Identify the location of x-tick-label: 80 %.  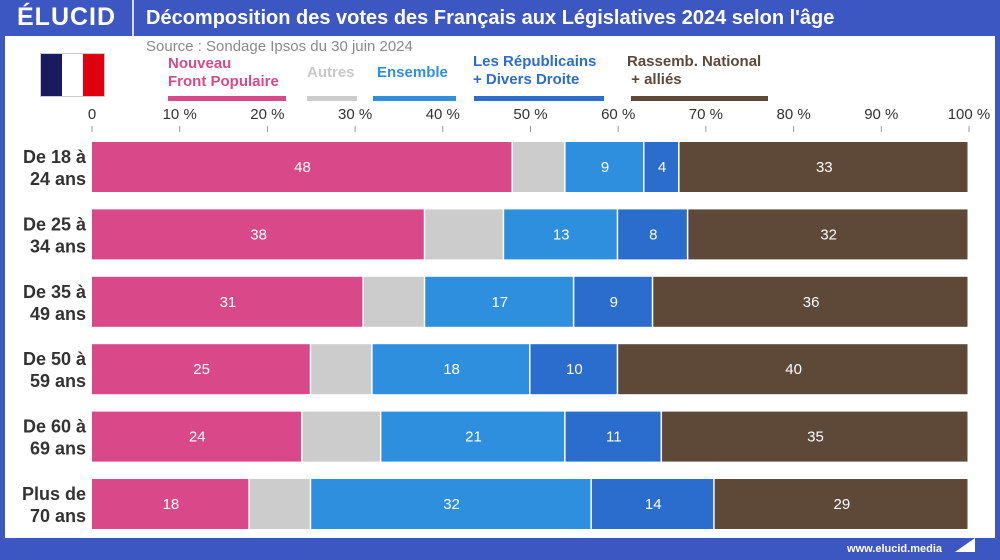
(793, 114).